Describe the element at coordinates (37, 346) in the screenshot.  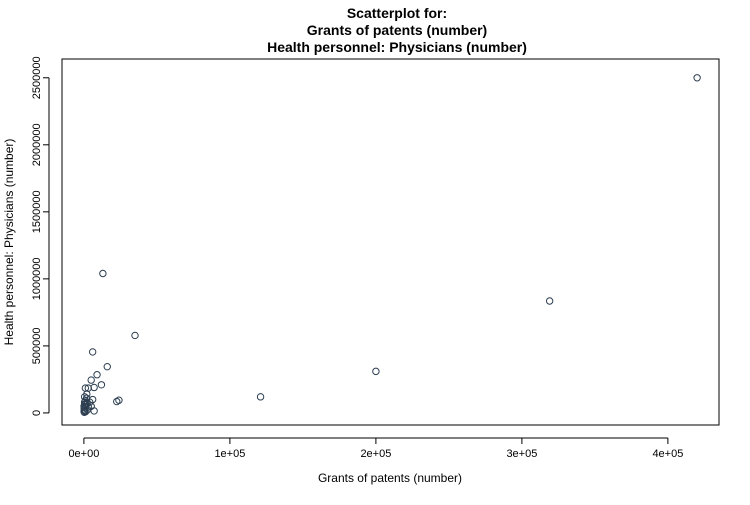
I see `y-tick-label: 500000` at that location.